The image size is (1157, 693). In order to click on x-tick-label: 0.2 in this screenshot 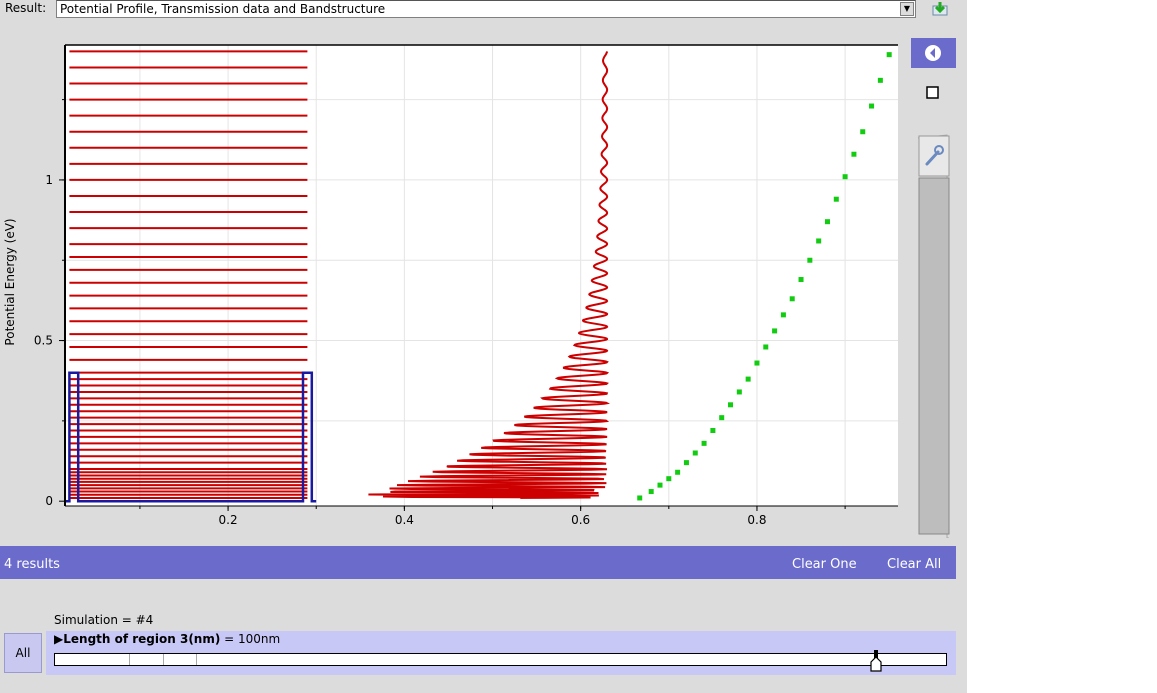, I will do `click(228, 520)`.